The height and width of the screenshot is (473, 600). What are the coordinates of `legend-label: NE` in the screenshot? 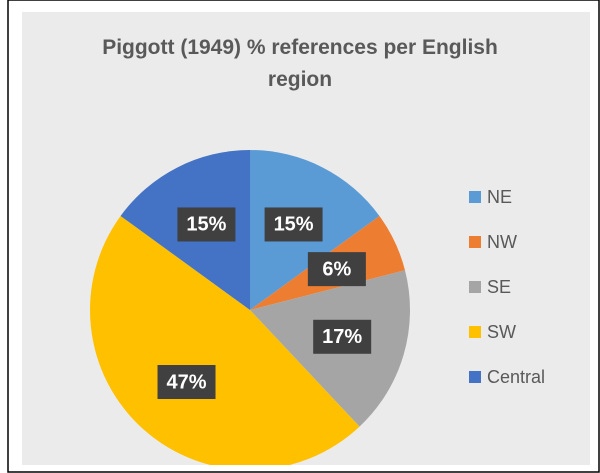 It's located at (499, 197).